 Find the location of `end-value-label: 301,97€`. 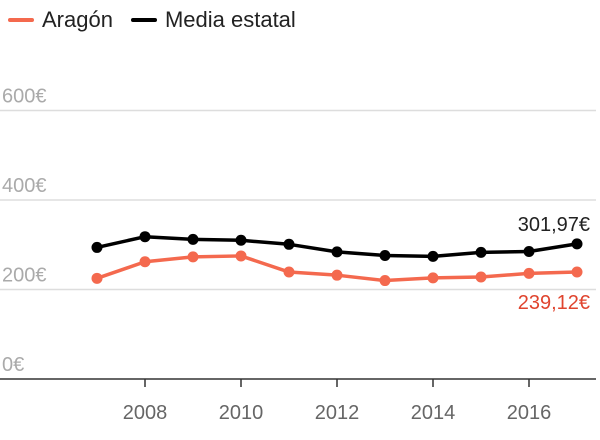

end-value-label: 301,97€ is located at coordinates (554, 225).